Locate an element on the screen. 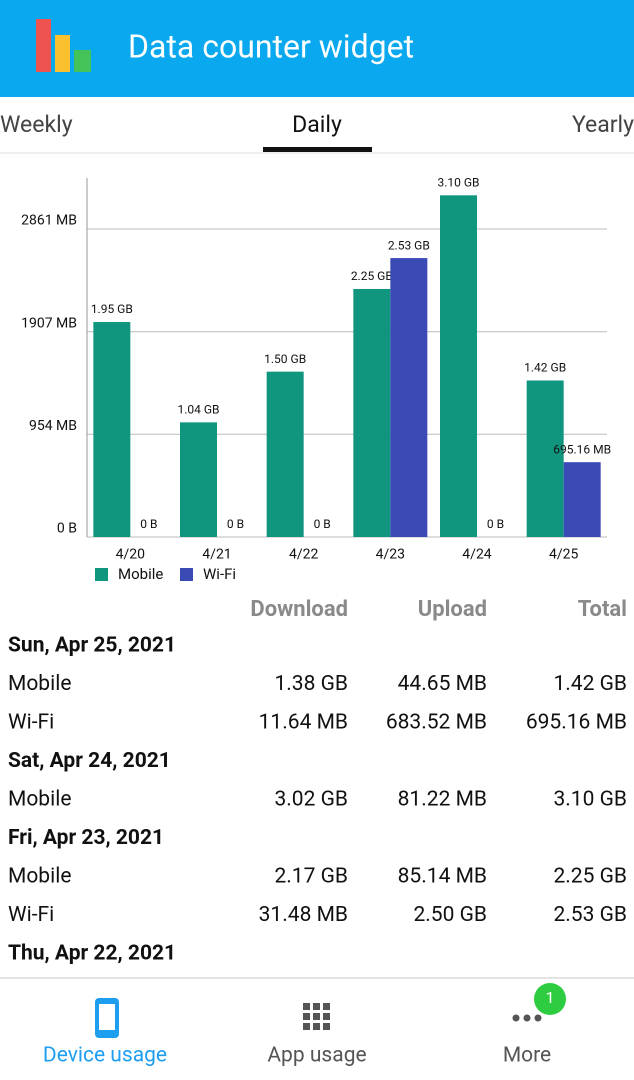  cell: 31.48 MB is located at coordinates (303, 915).